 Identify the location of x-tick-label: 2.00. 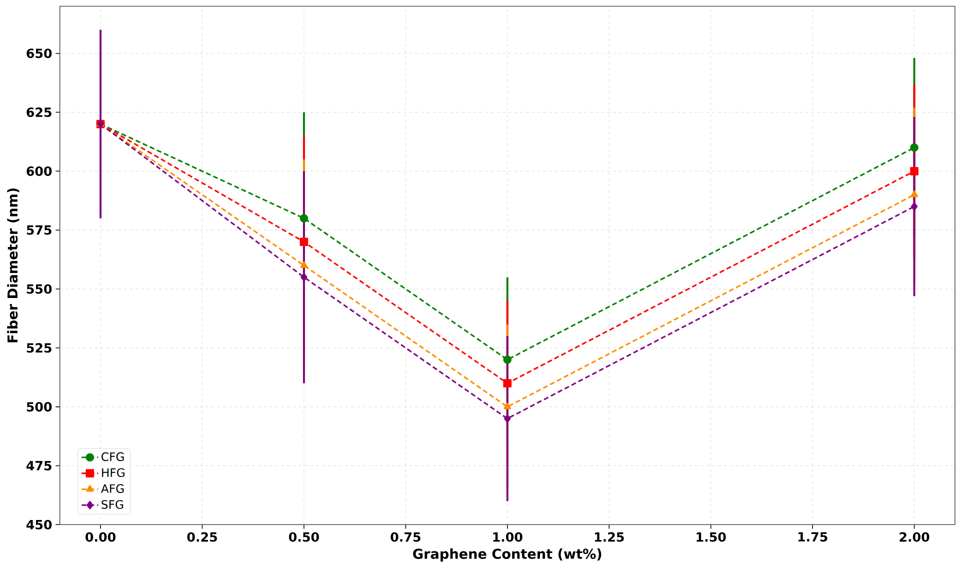
(915, 537).